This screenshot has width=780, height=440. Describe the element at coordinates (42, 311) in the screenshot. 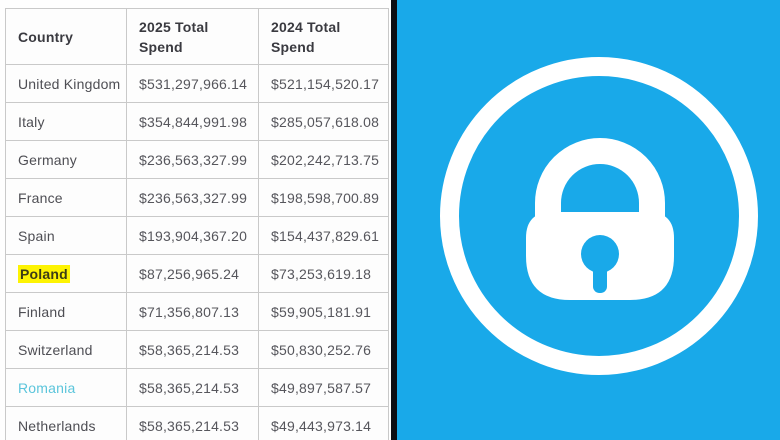

I see `country-label: Finland` at that location.